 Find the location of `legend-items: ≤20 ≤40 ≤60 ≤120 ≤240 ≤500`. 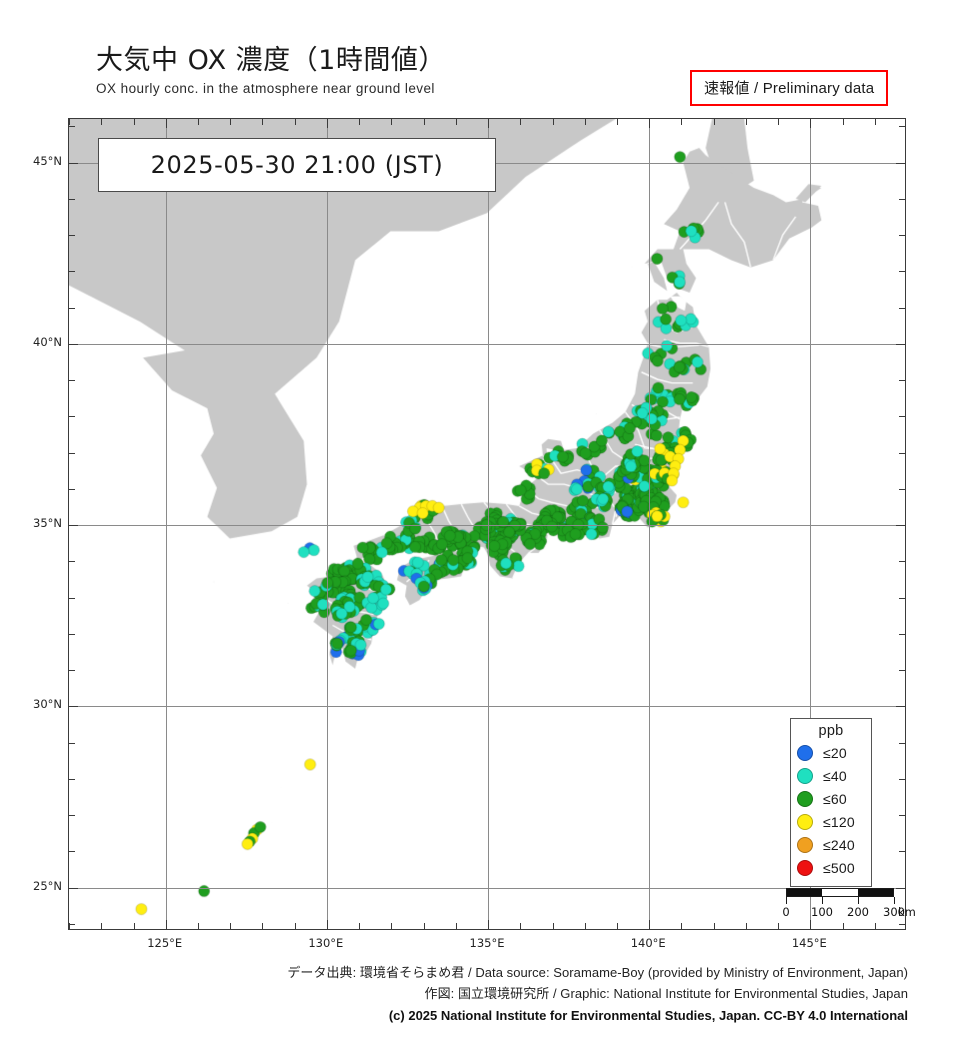

legend-items: ≤20 ≤40 ≤60 ≤120 ≤240 ≤500 is located at coordinates (831, 810).